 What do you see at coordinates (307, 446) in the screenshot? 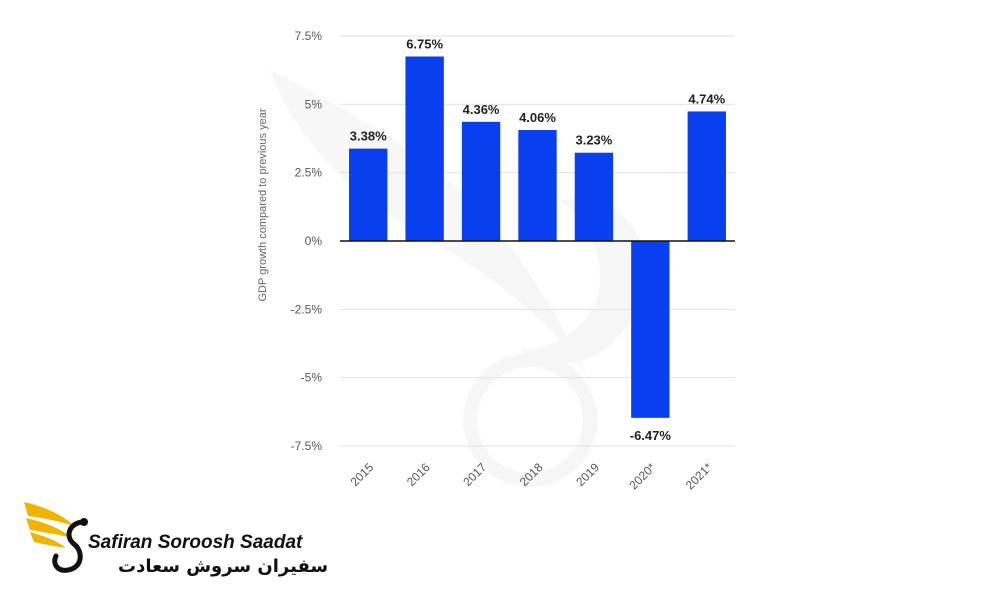
I see `y-tick-label: -7.5%` at bounding box center [307, 446].